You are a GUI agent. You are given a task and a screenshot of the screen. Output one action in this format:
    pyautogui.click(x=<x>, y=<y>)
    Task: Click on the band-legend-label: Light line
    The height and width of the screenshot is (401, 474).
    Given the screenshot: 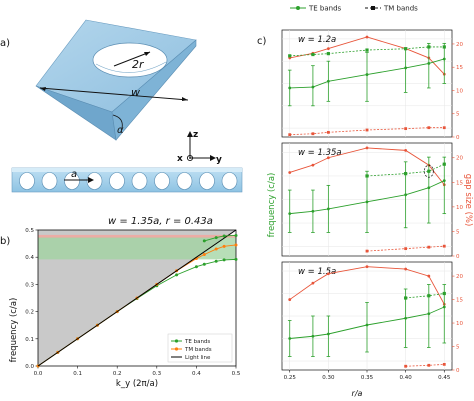 What is the action you would take?
    pyautogui.click(x=198, y=358)
    